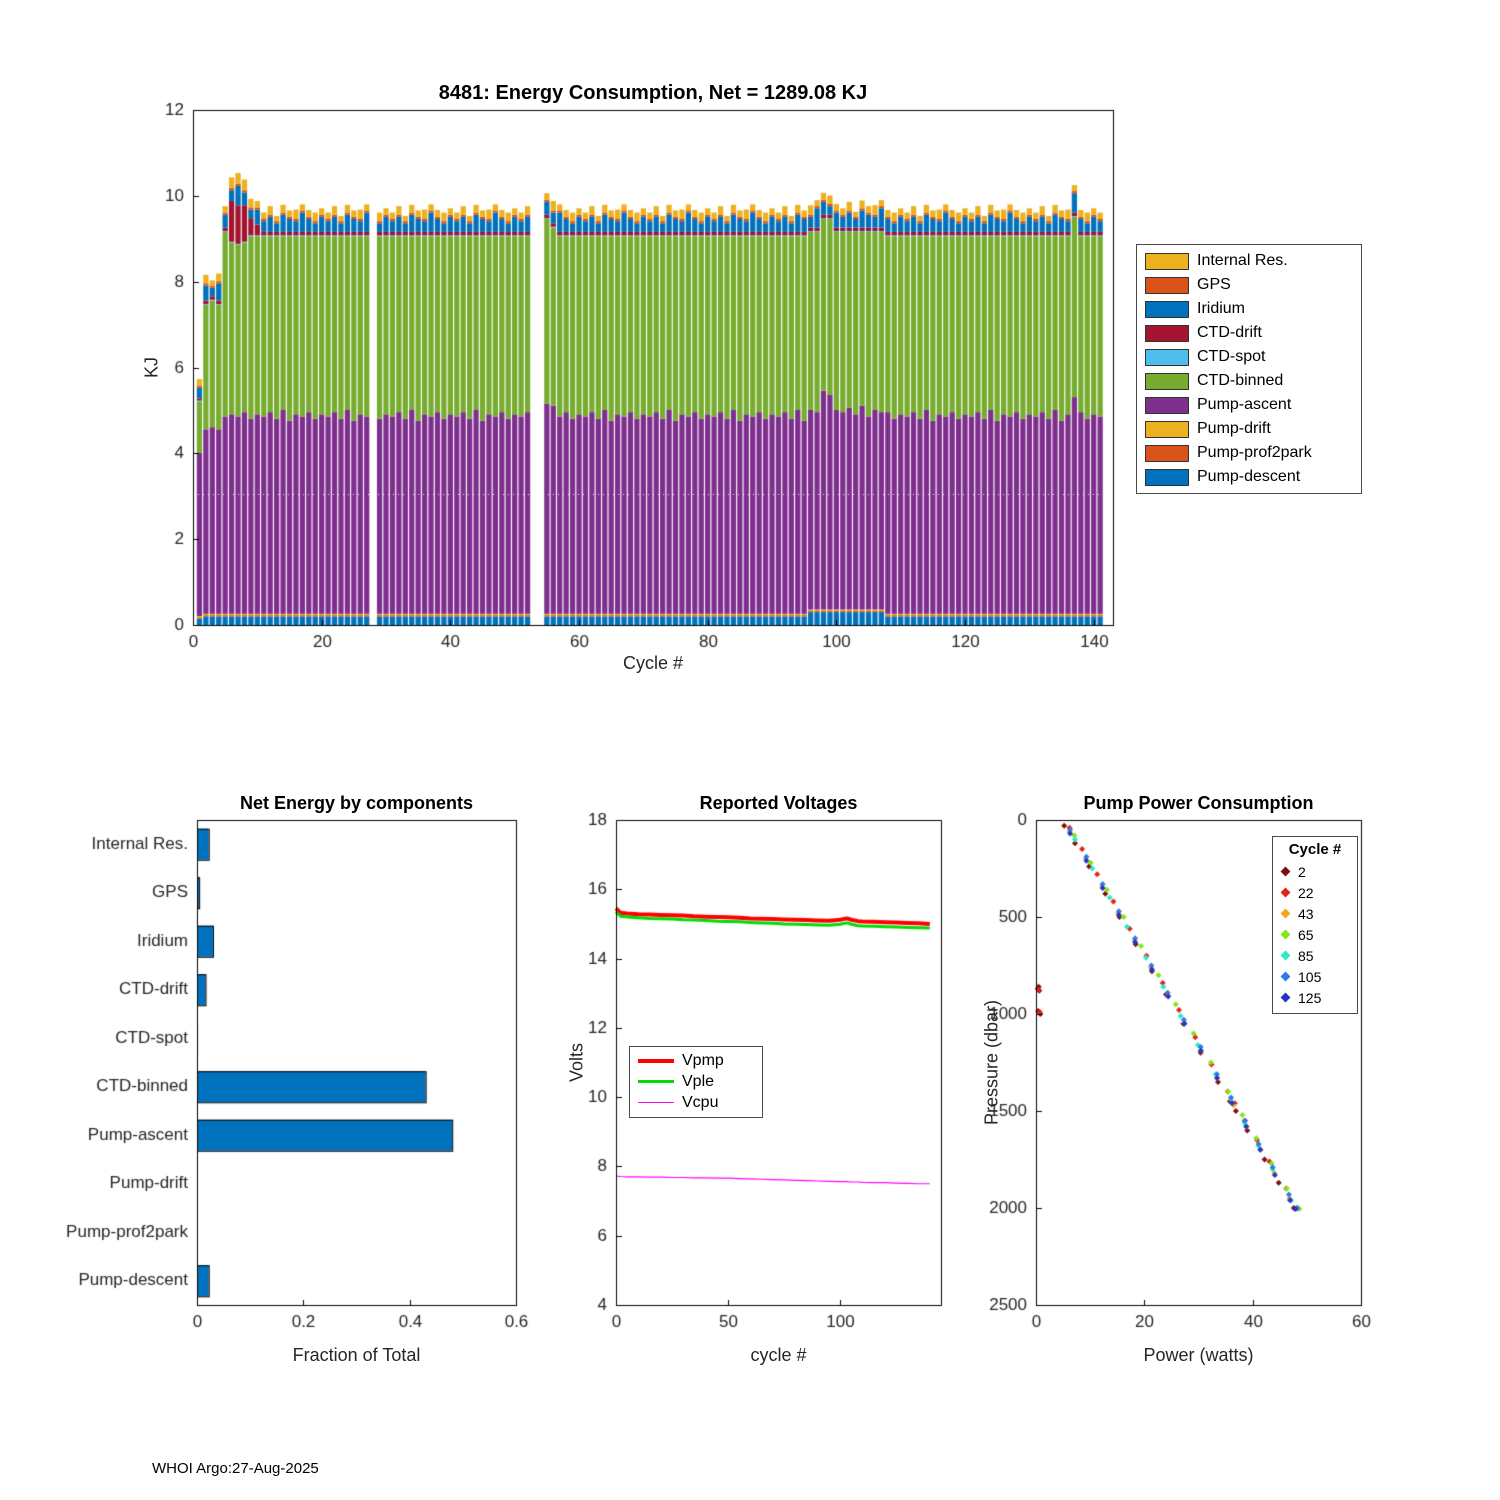 The image size is (1500, 1500). I want to click on legend-label: CTD-spot, so click(1231, 356).